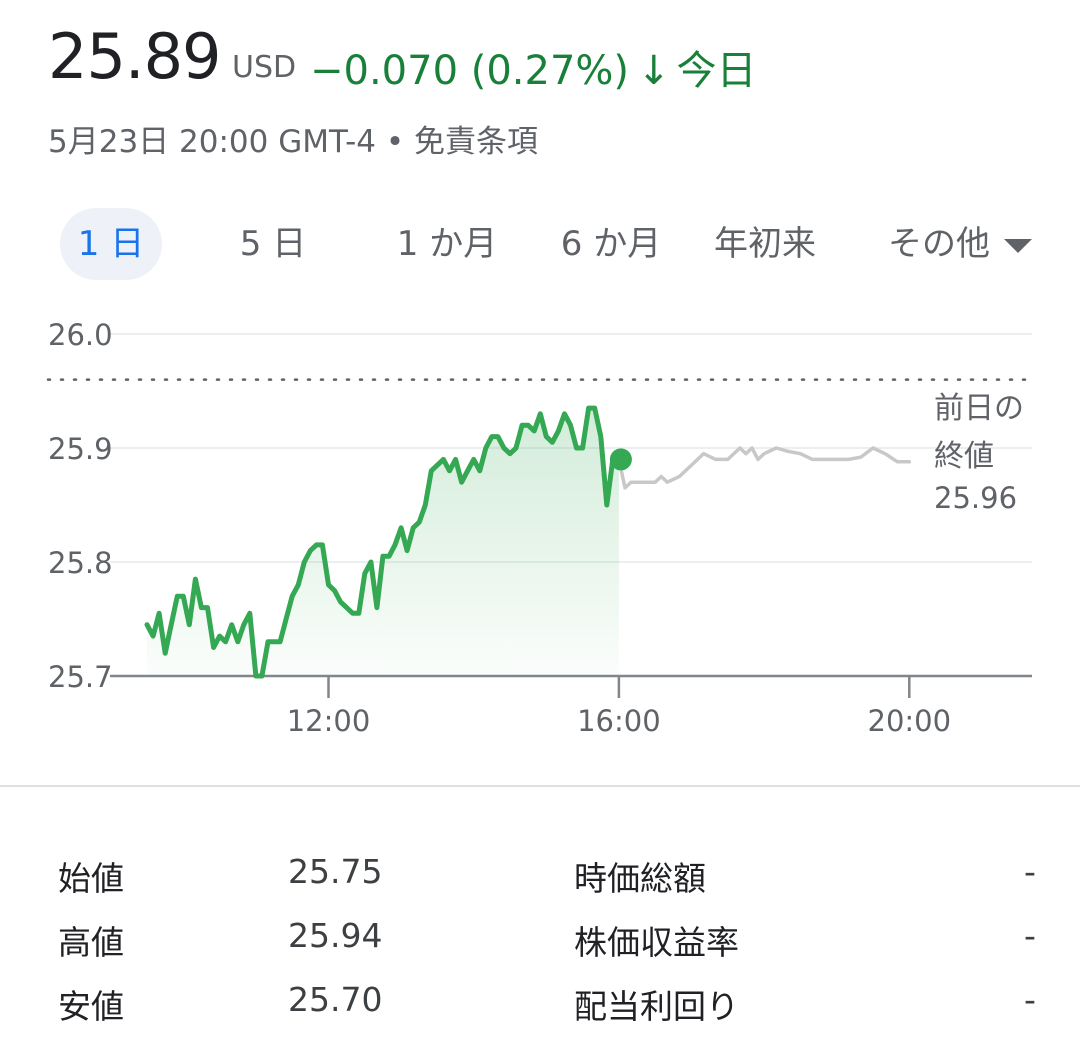 The width and height of the screenshot is (1080, 1037). What do you see at coordinates (335, 999) in the screenshot?
I see `stat-value-low: 25.70` at bounding box center [335, 999].